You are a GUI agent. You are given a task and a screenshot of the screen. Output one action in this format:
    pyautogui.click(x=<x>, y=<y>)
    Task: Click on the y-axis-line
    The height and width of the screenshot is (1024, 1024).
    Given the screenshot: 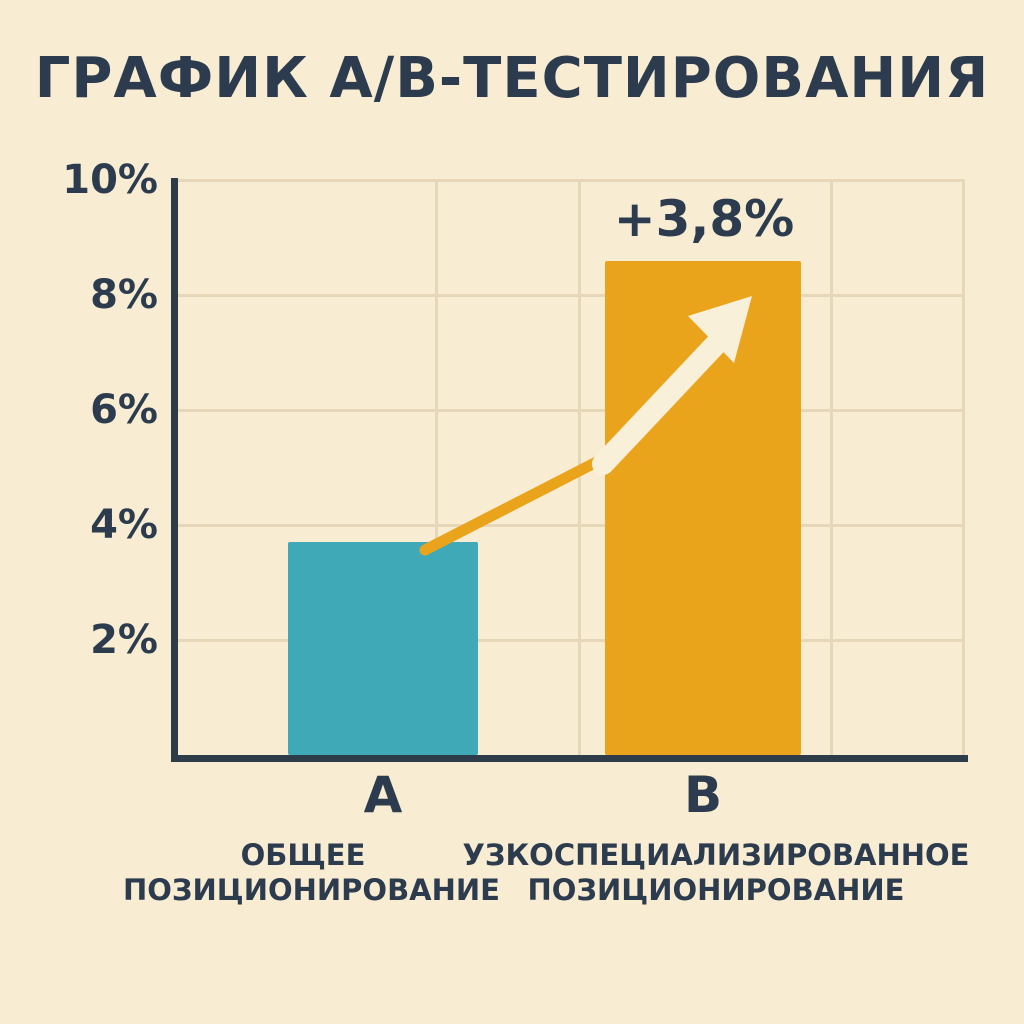 What is the action you would take?
    pyautogui.click(x=174, y=470)
    